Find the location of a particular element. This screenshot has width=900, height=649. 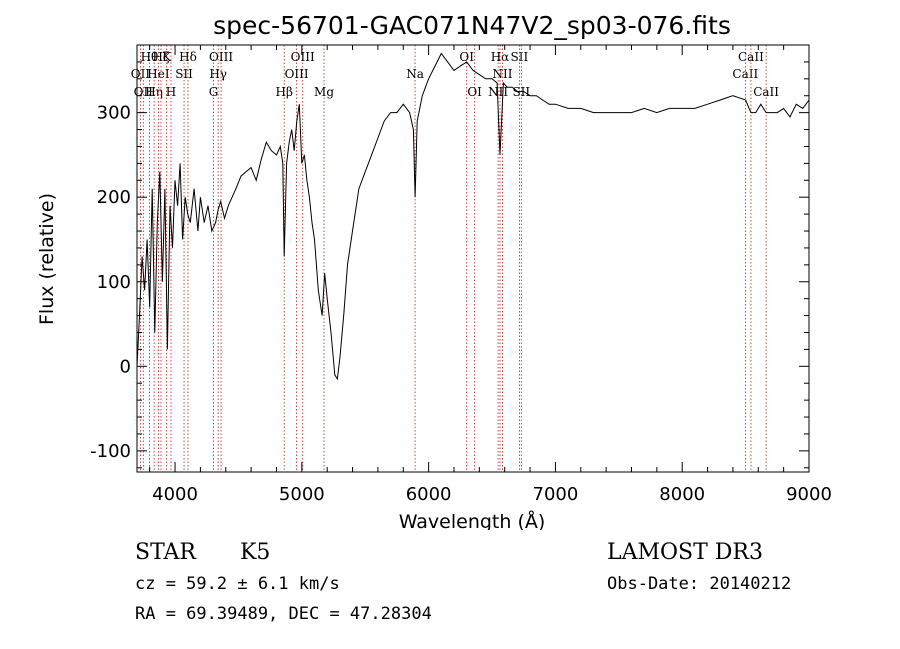

line-marker-label-15: OIII is located at coordinates (303, 57).